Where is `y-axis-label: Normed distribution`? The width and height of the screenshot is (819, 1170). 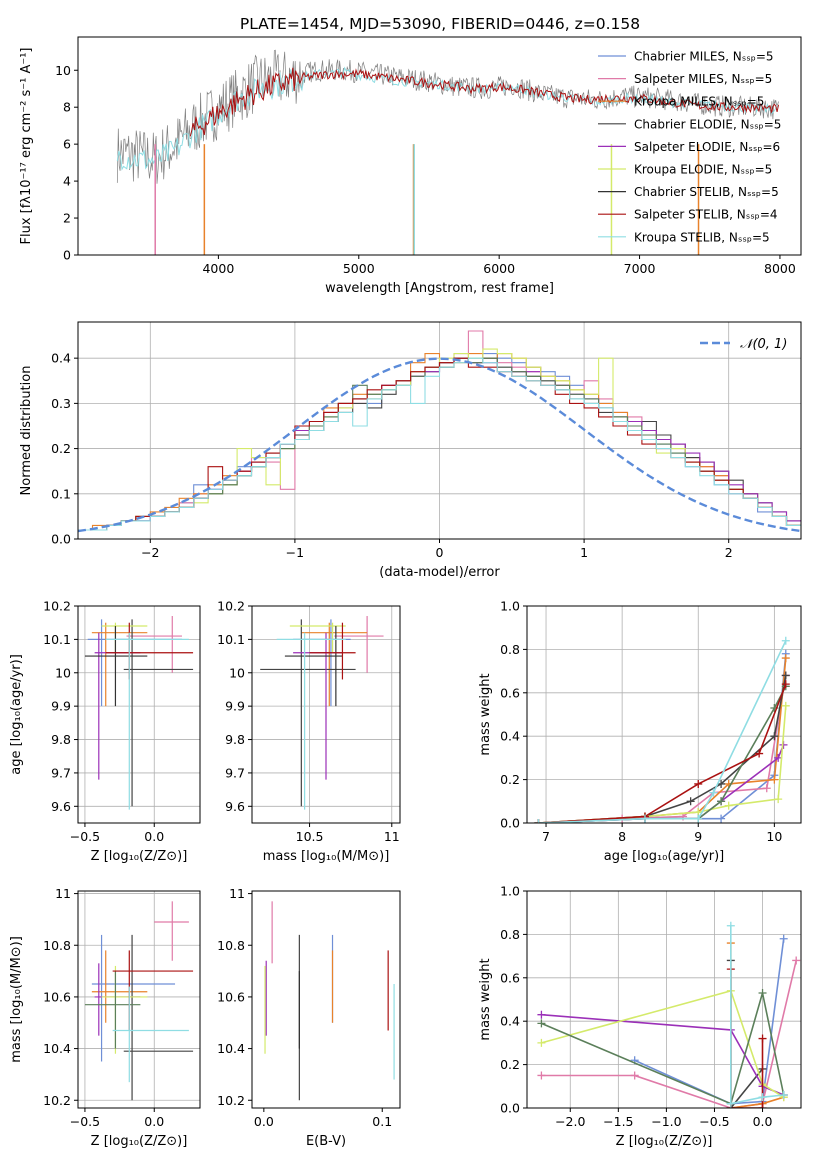
y-axis-label: Normed distribution is located at coordinates (26, 431).